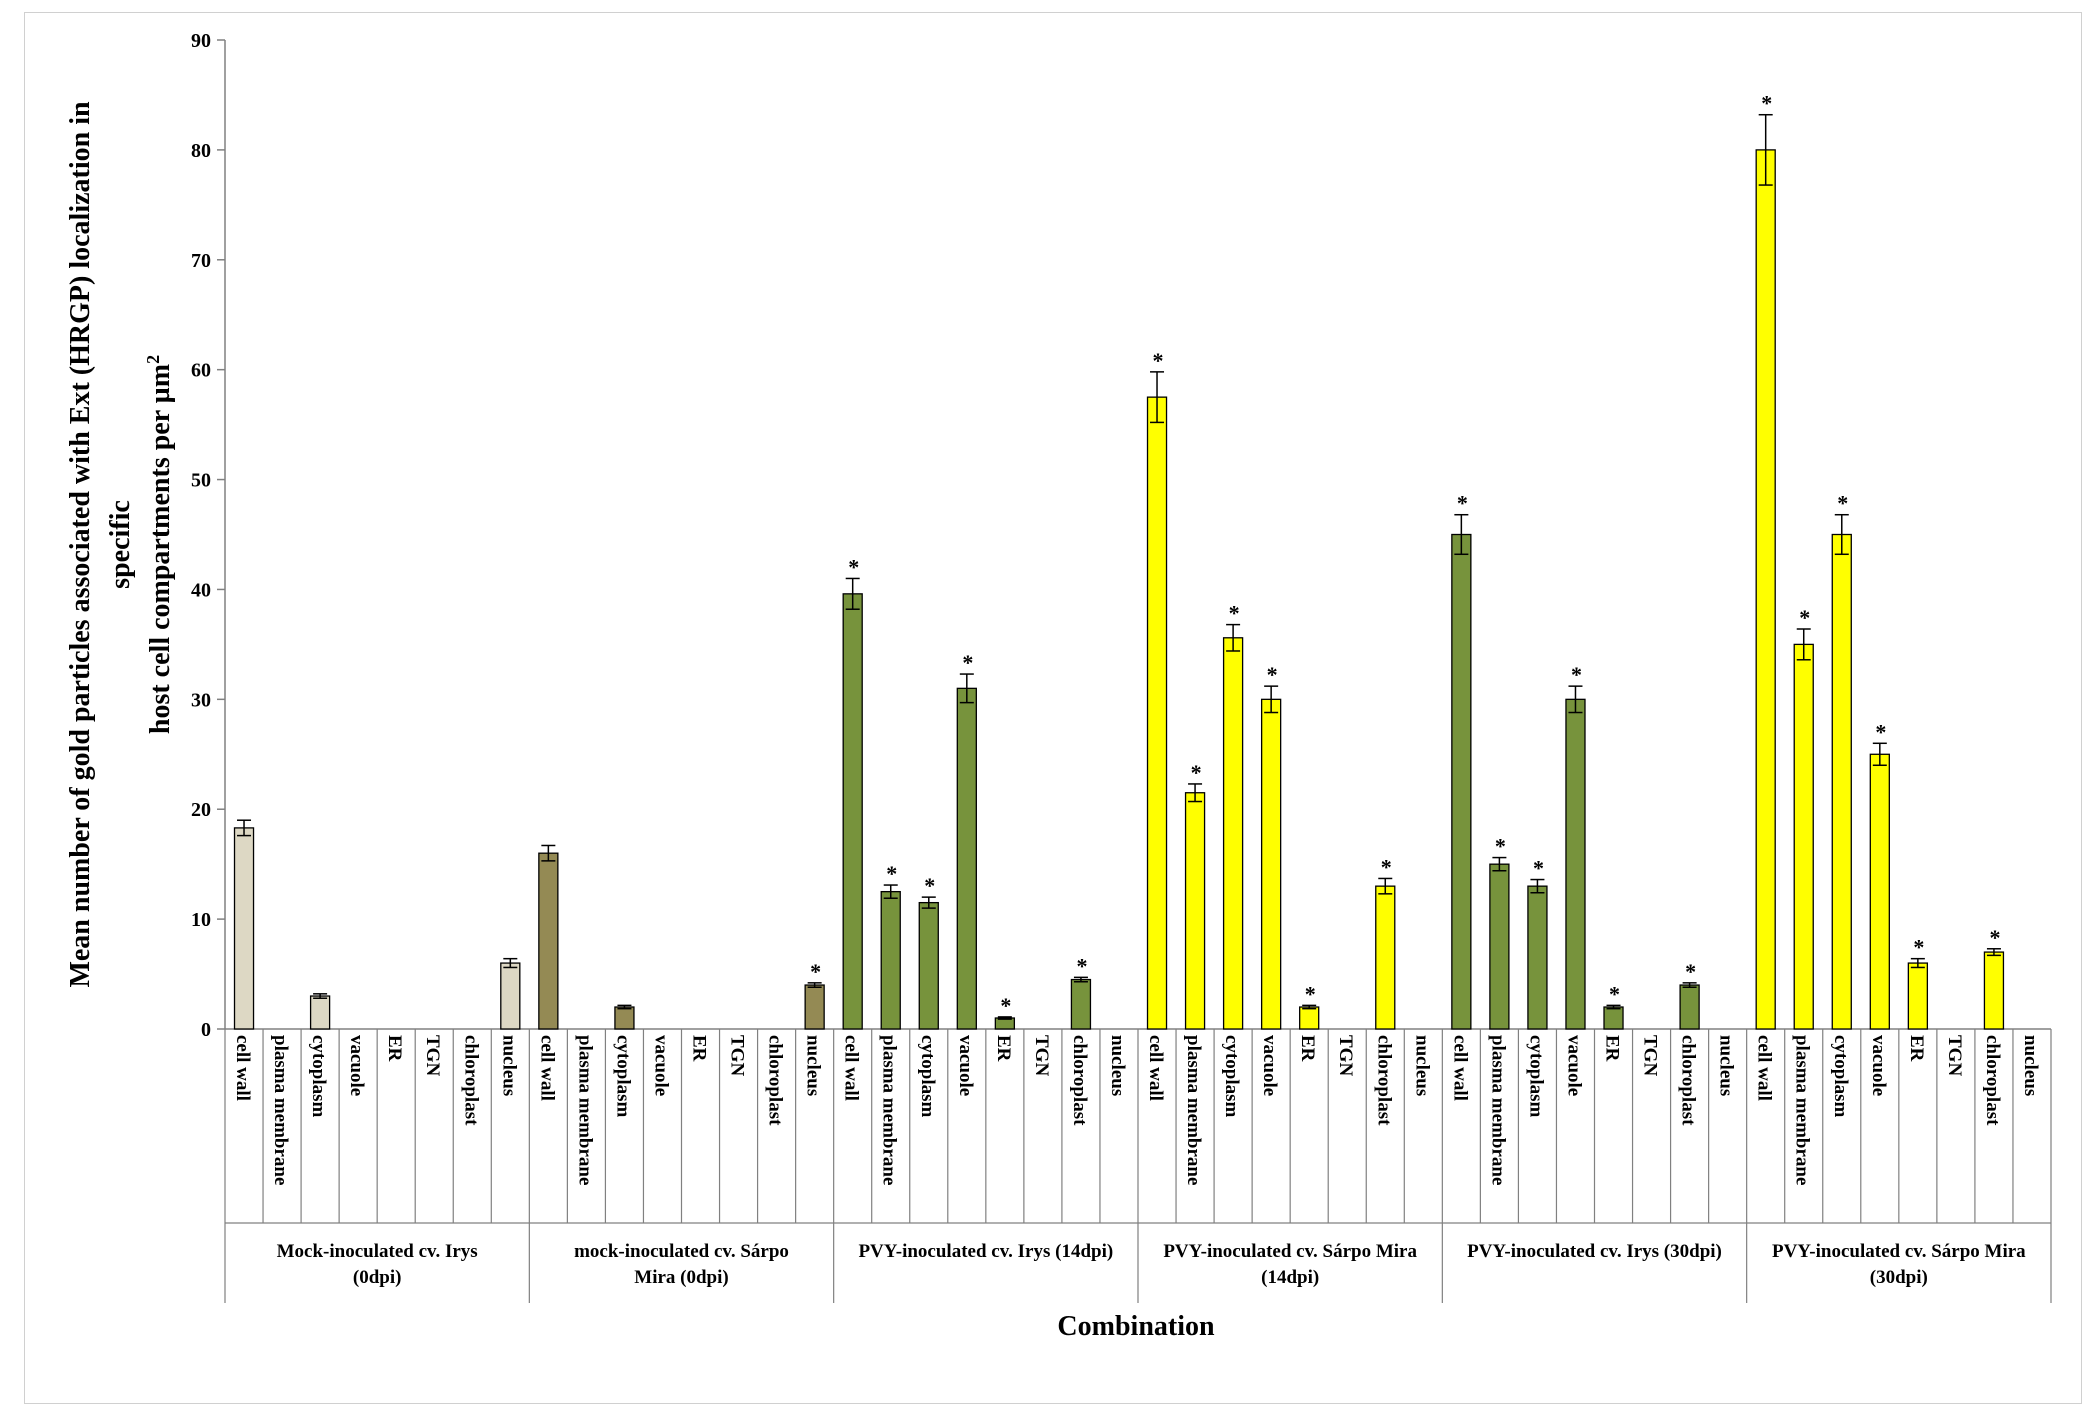  Describe the element at coordinates (201, 920) in the screenshot. I see `y-tick-label: 10` at that location.